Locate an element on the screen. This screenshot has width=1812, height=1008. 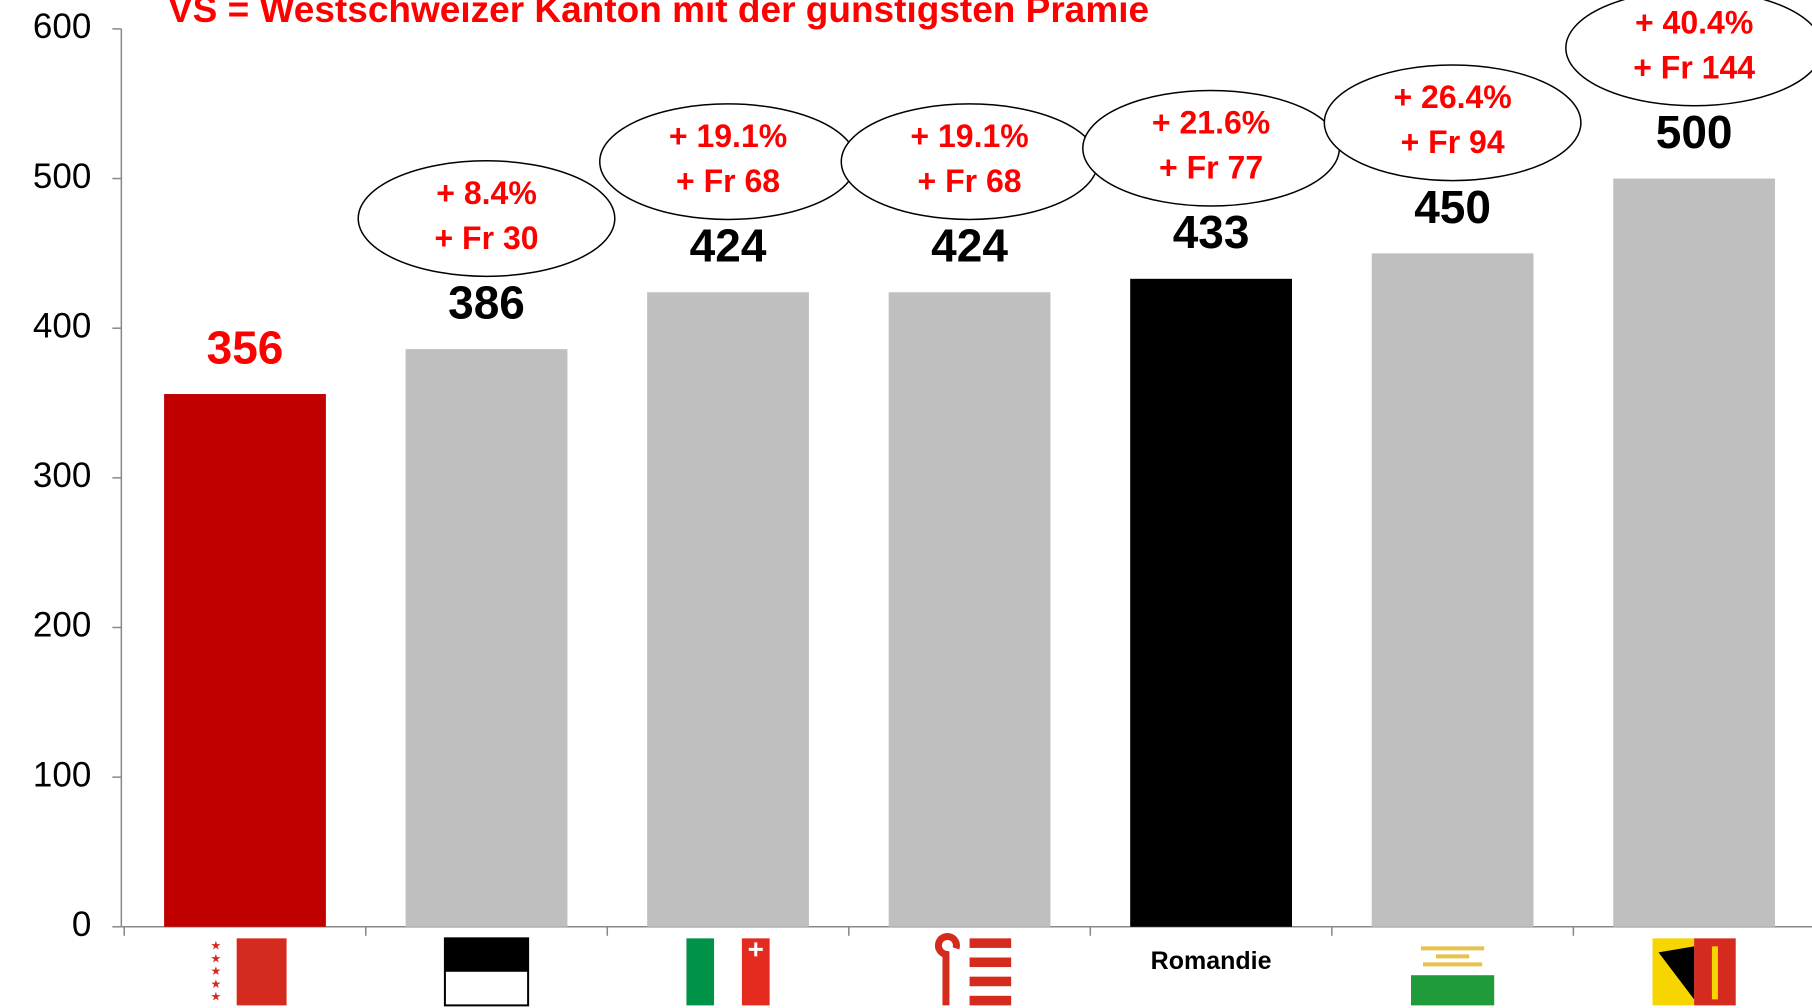
flag-border is located at coordinates (486, 972).